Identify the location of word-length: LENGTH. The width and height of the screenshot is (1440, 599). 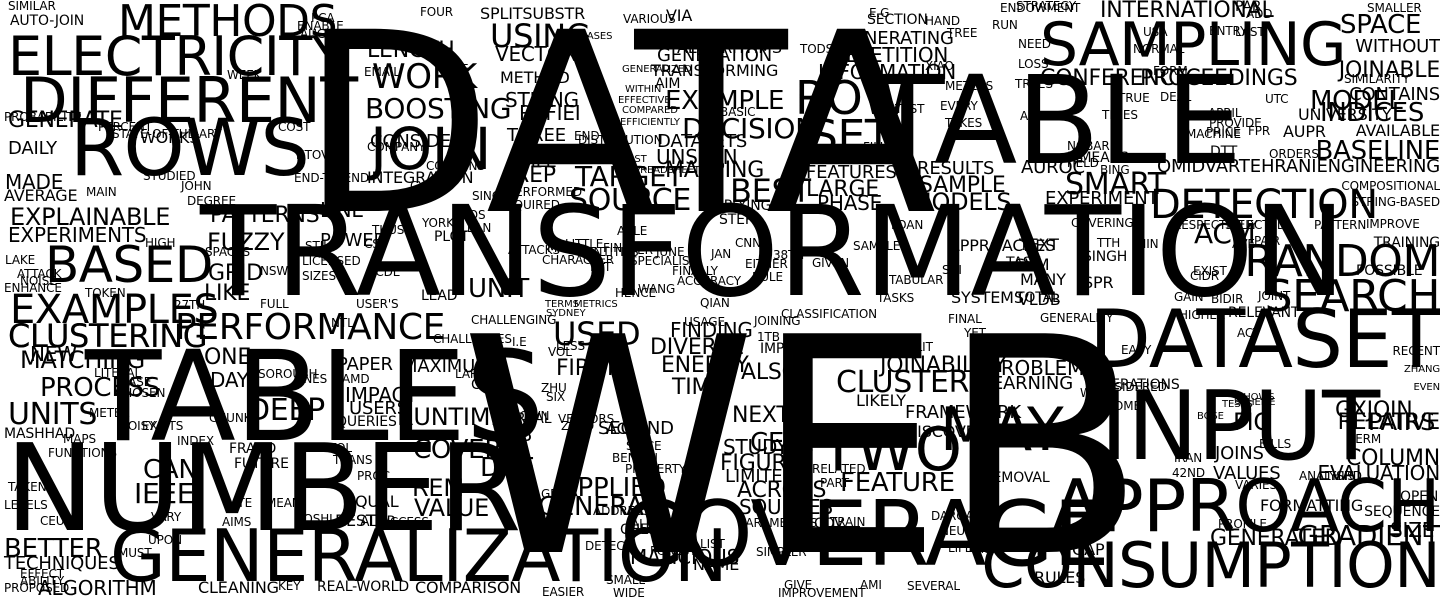
(411, 50).